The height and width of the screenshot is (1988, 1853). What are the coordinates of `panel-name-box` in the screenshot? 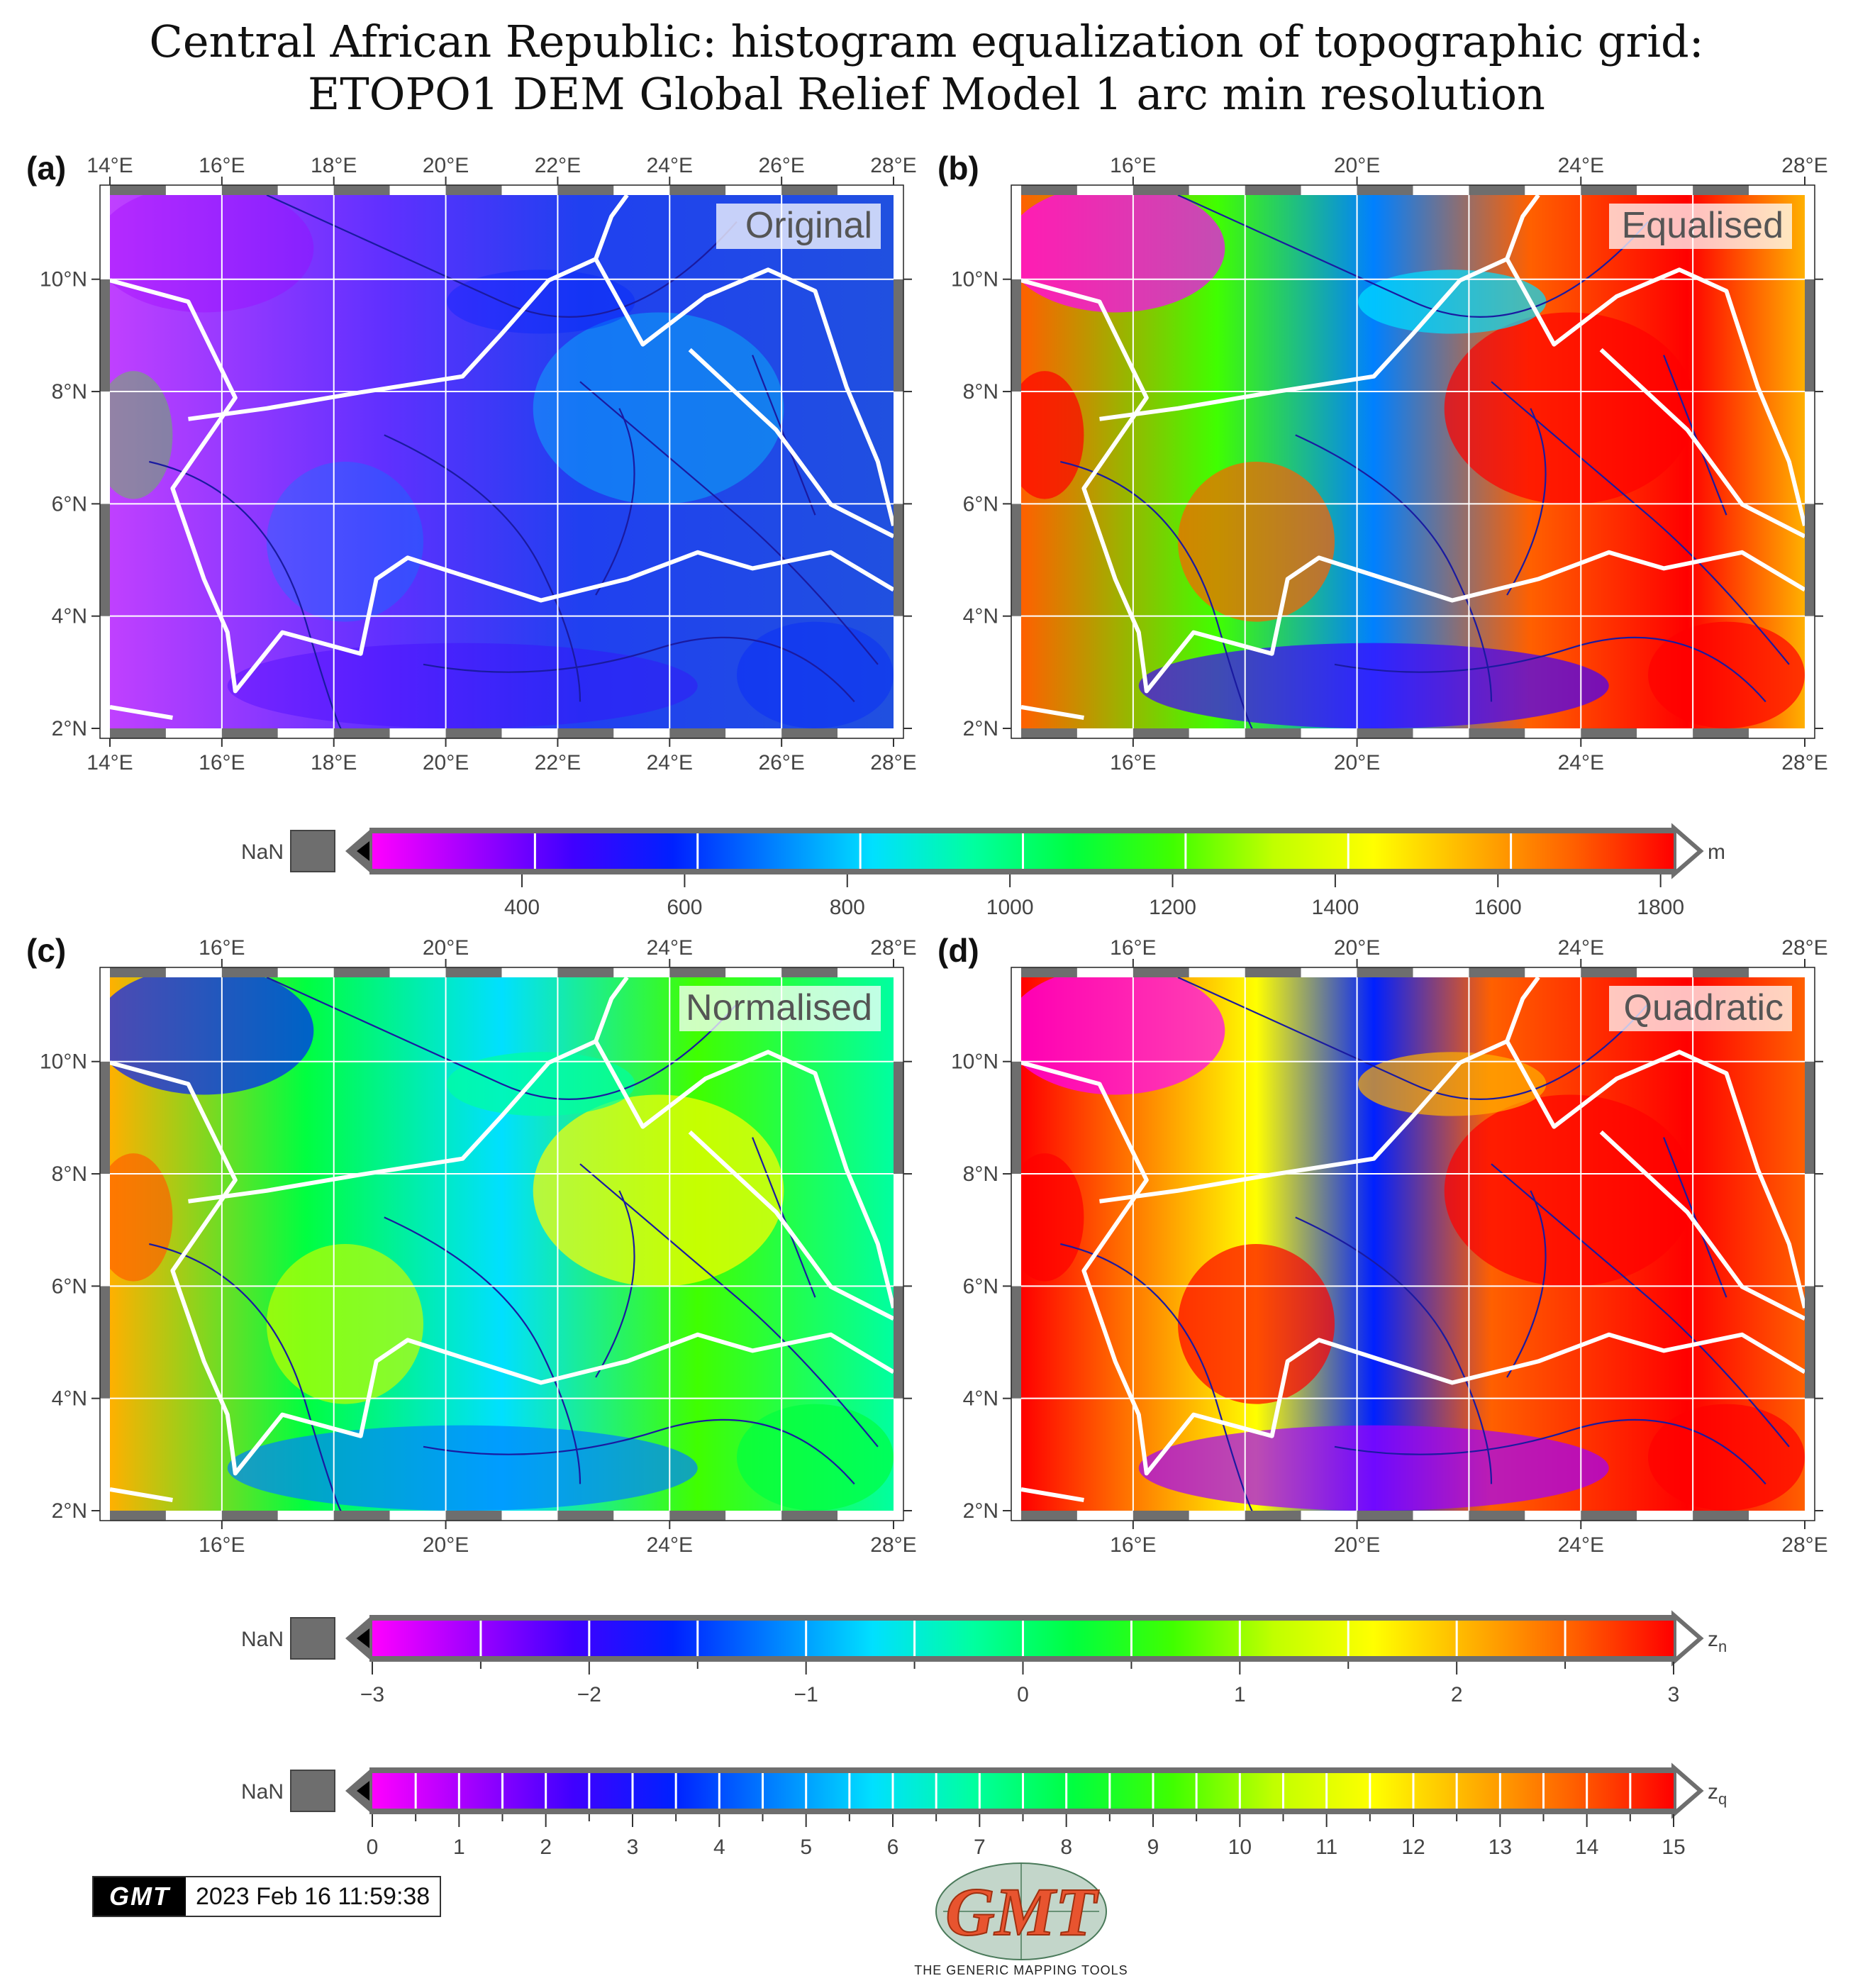 It's located at (798, 226).